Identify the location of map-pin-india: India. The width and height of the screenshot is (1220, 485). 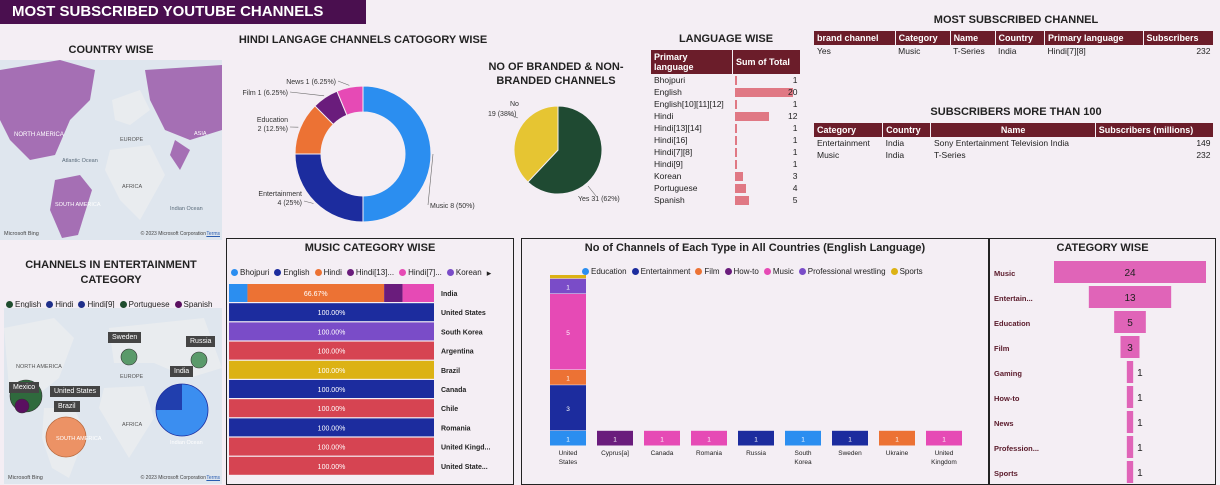
(182, 371).